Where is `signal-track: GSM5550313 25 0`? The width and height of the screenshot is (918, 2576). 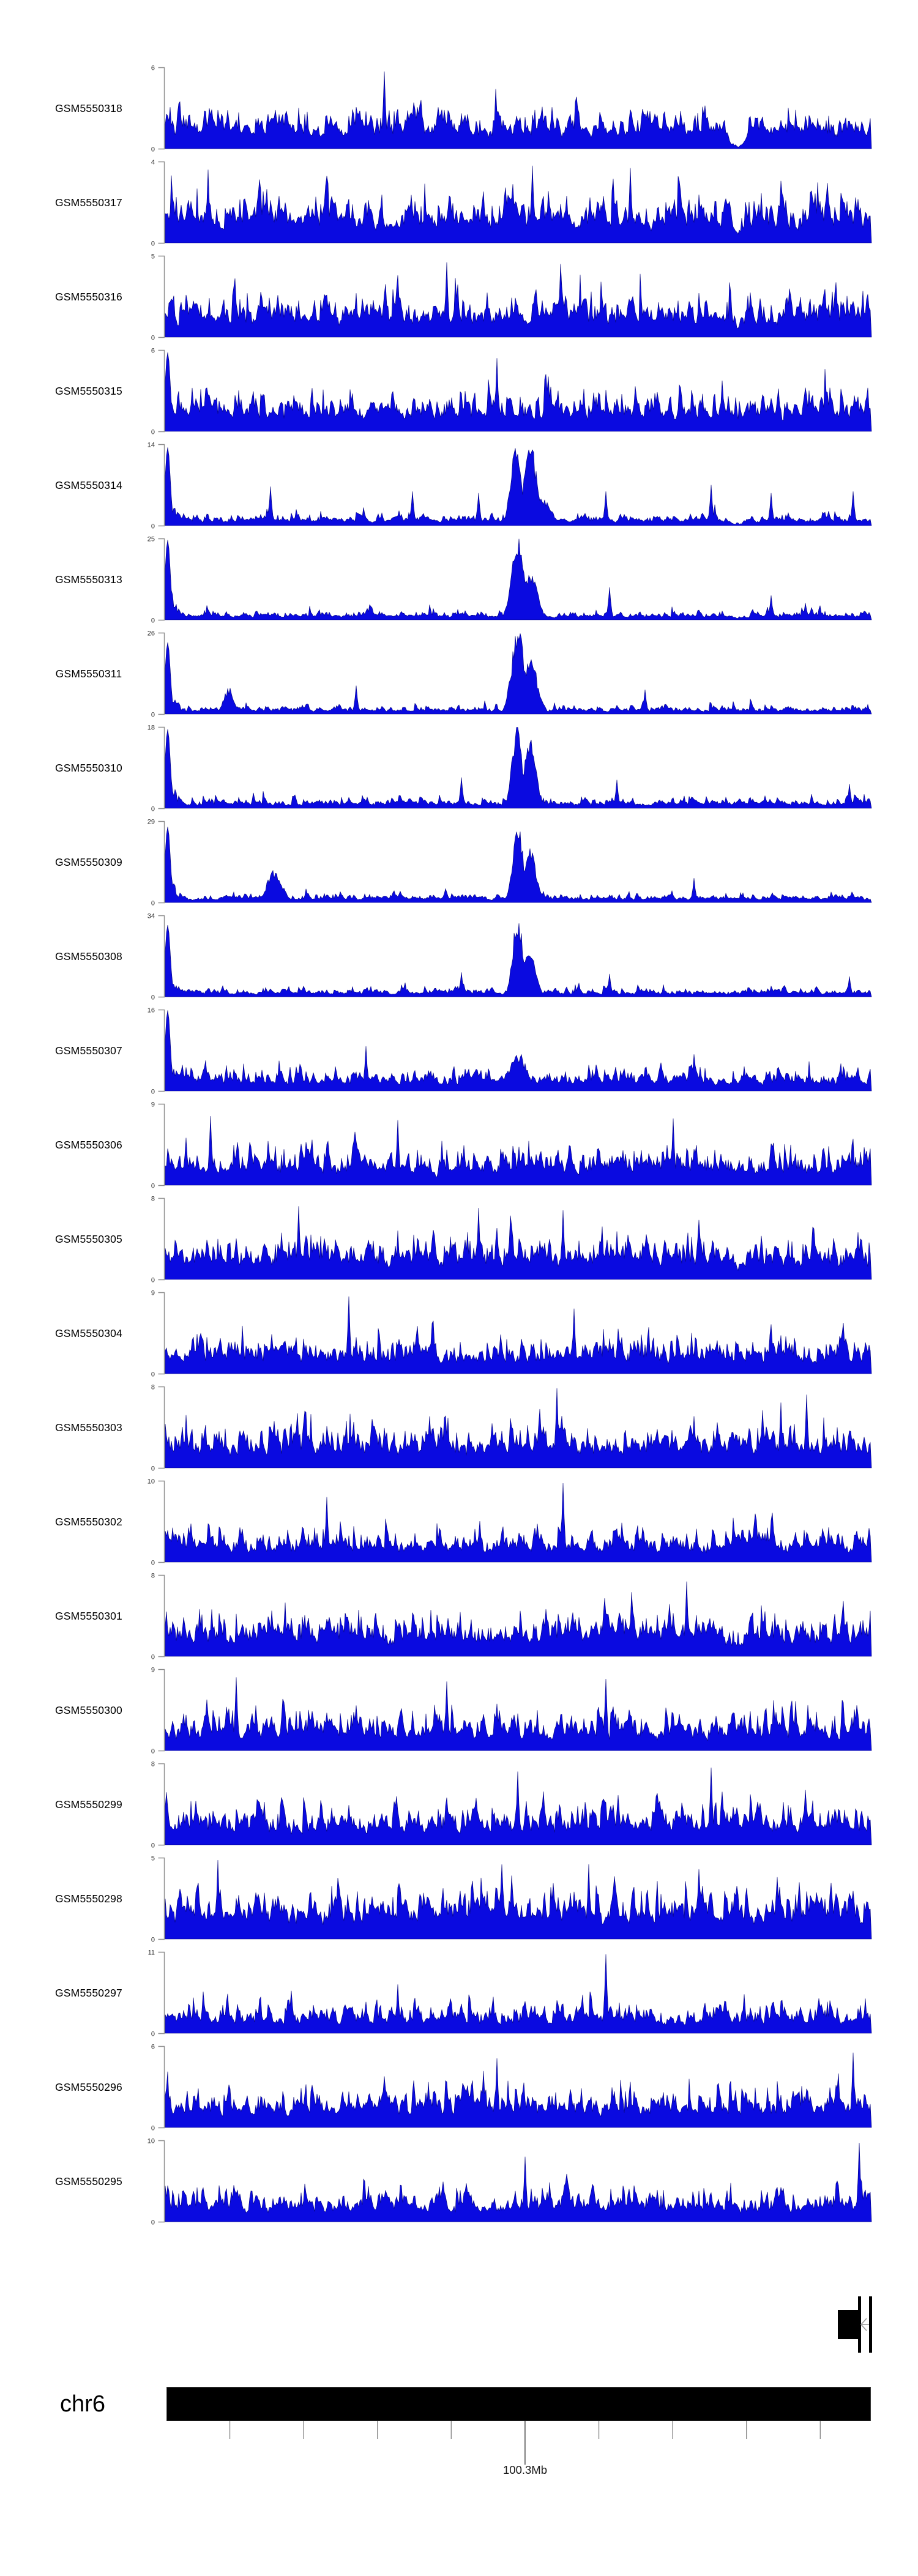
signal-track: GSM5550313 25 0 is located at coordinates (459, 579).